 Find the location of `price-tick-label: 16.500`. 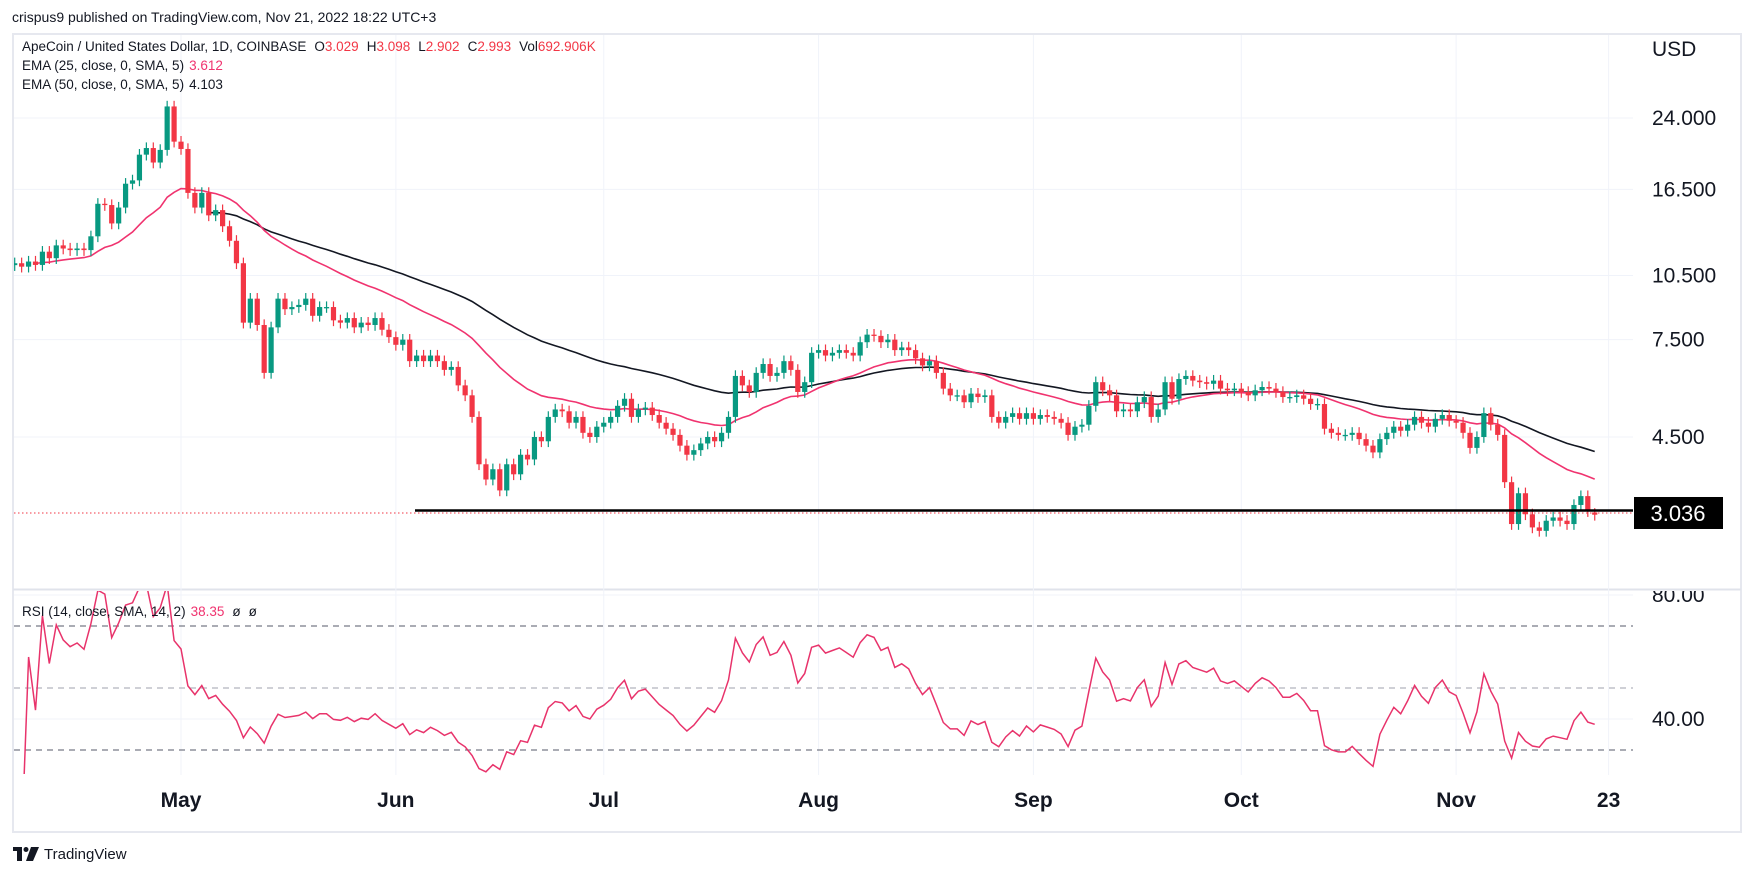

price-tick-label: 16.500 is located at coordinates (1684, 189).